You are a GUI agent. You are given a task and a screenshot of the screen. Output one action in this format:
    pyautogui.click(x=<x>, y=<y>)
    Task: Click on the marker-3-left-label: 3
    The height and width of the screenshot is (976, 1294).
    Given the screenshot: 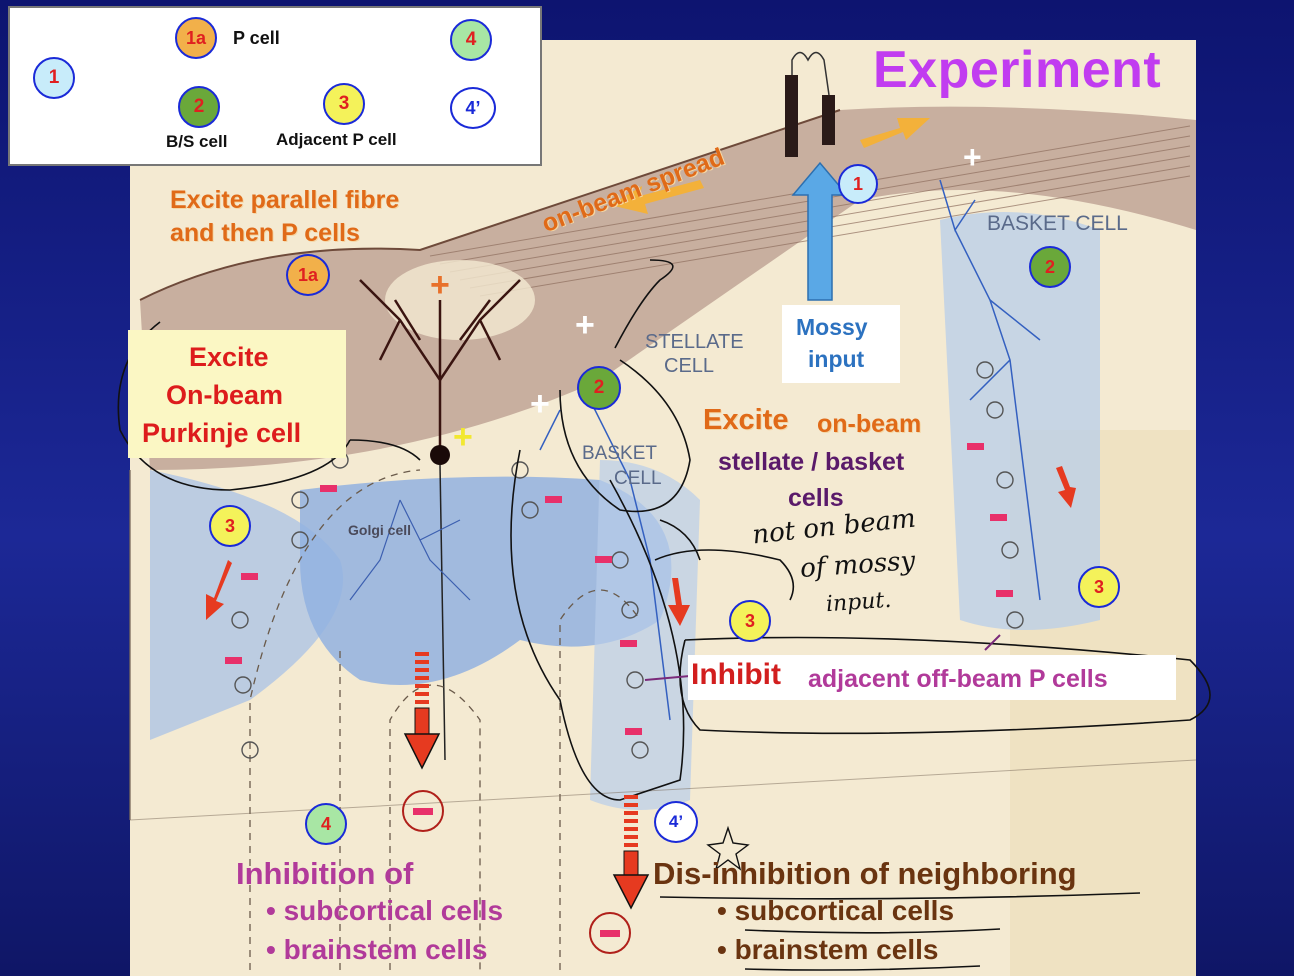 What is the action you would take?
    pyautogui.click(x=229, y=525)
    